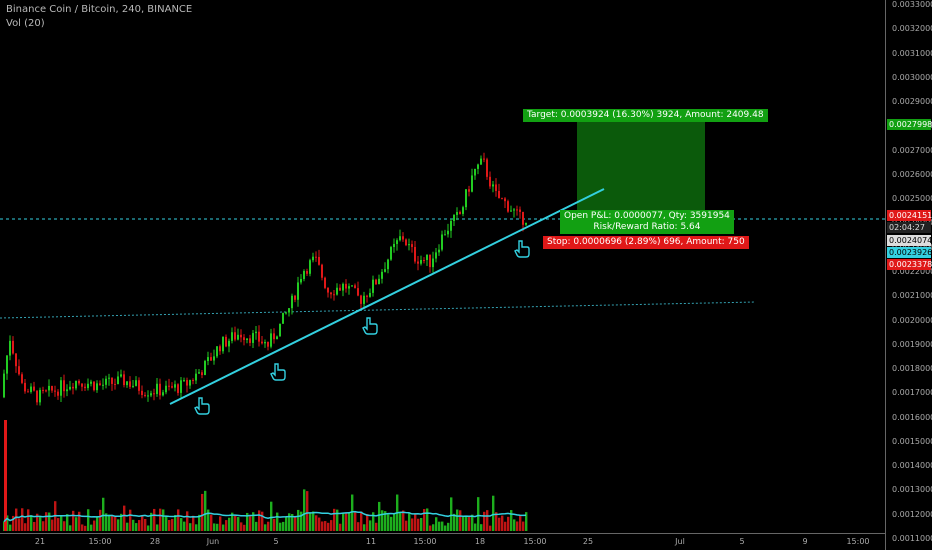 The height and width of the screenshot is (550, 932). What do you see at coordinates (40, 541) in the screenshot?
I see `time-label: 21` at bounding box center [40, 541].